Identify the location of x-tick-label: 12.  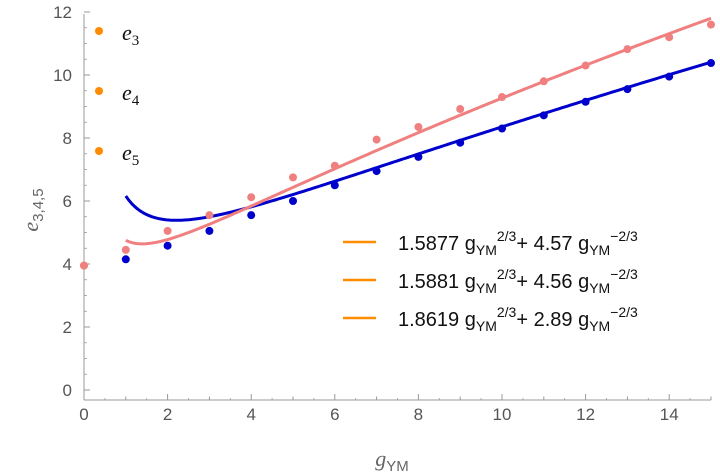
(585, 414).